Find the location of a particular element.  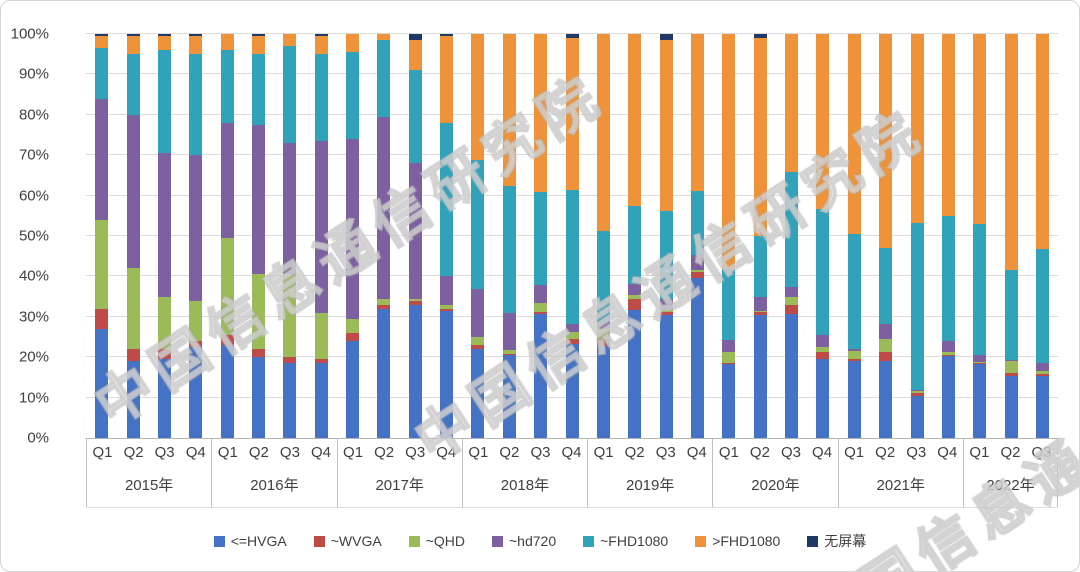

year-group: Q1 Q2 Q3 2022年 is located at coordinates (1010, 473).